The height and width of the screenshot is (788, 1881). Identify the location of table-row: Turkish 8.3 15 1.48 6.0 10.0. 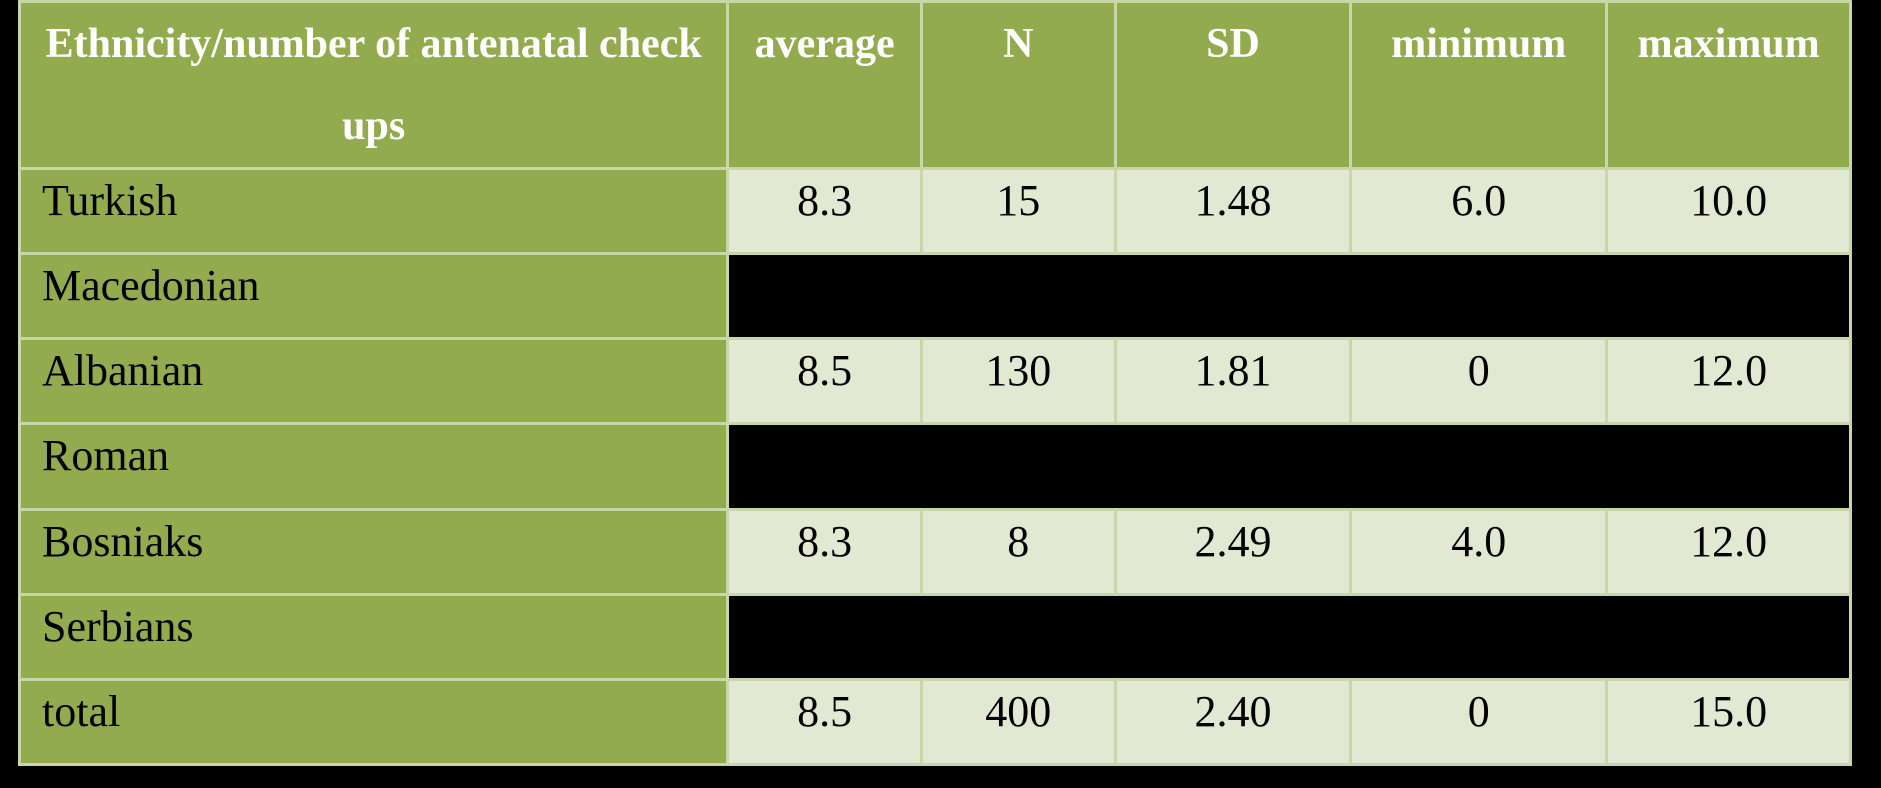
(935, 211).